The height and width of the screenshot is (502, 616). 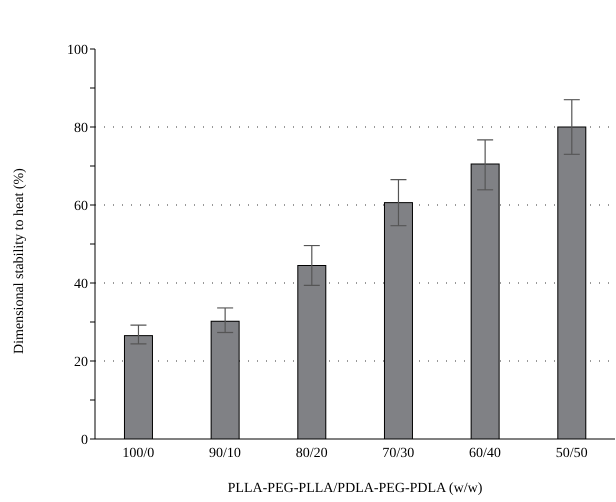 I want to click on x-tick-label: 60/40, so click(x=485, y=453).